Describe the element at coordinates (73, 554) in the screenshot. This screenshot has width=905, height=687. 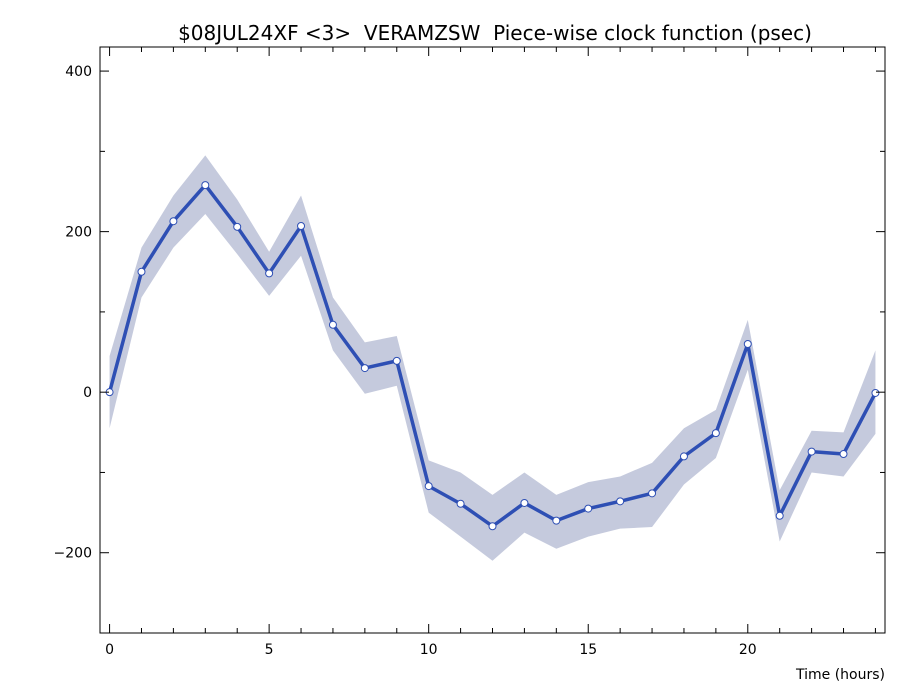
I see `y-tick-label: −200` at that location.